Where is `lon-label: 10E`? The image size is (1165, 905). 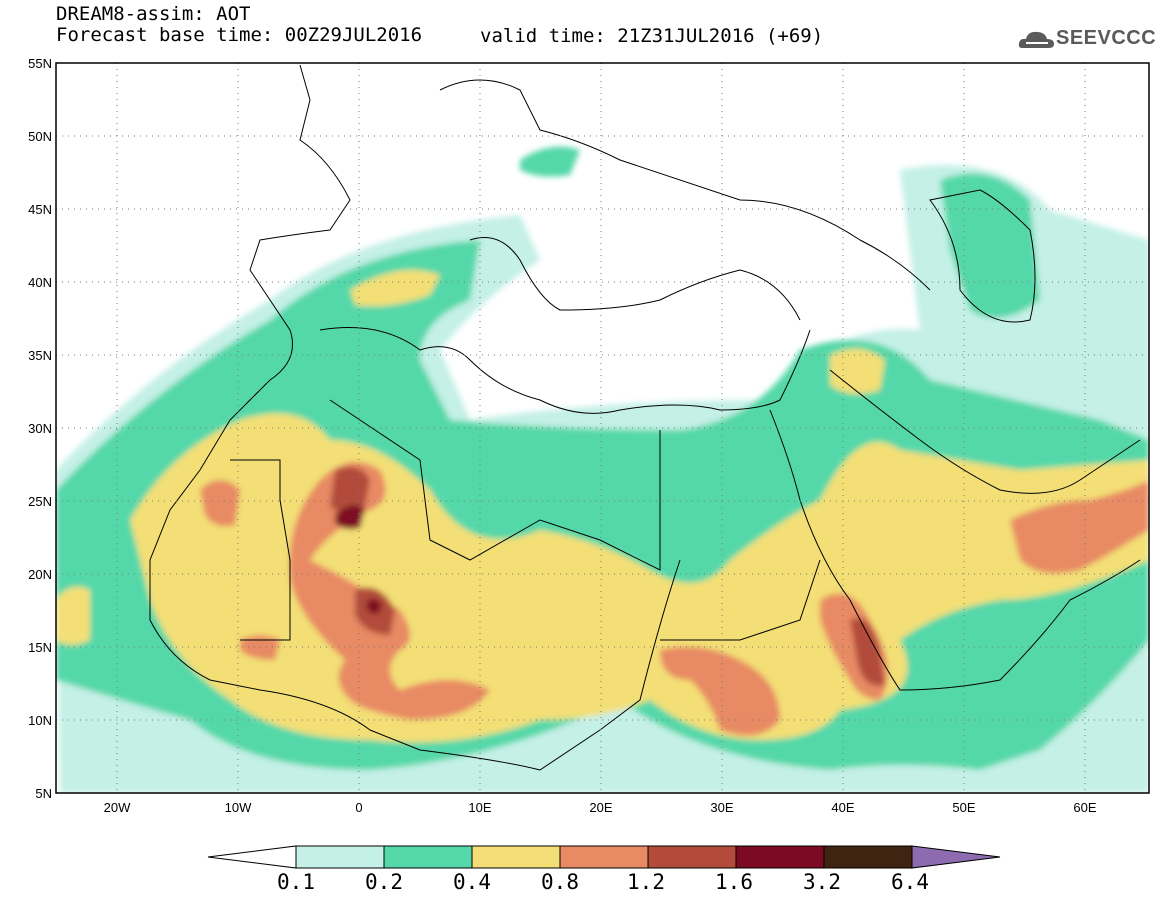 lon-label: 10E is located at coordinates (479, 807).